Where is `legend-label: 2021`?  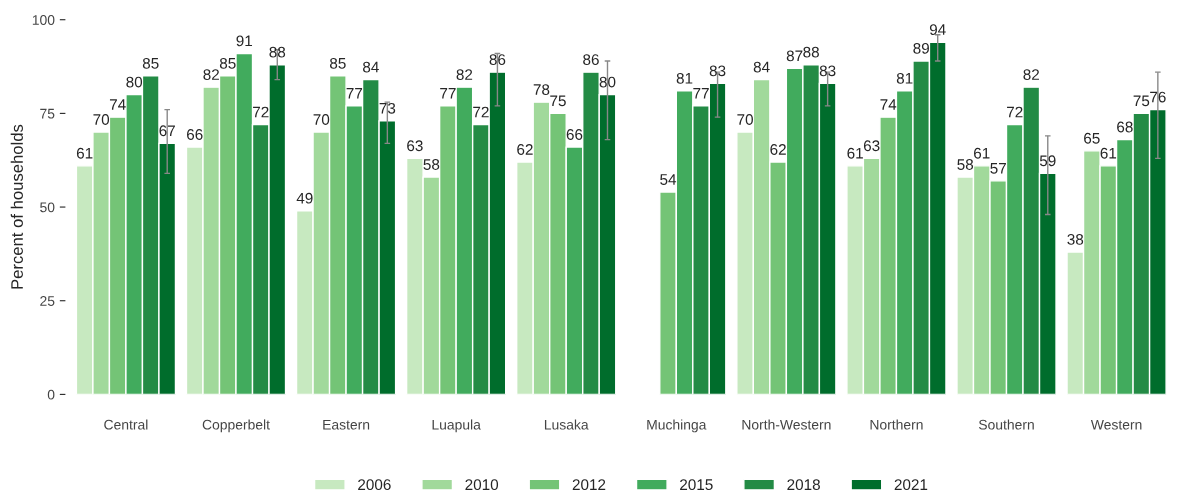
legend-label: 2021 is located at coordinates (911, 485).